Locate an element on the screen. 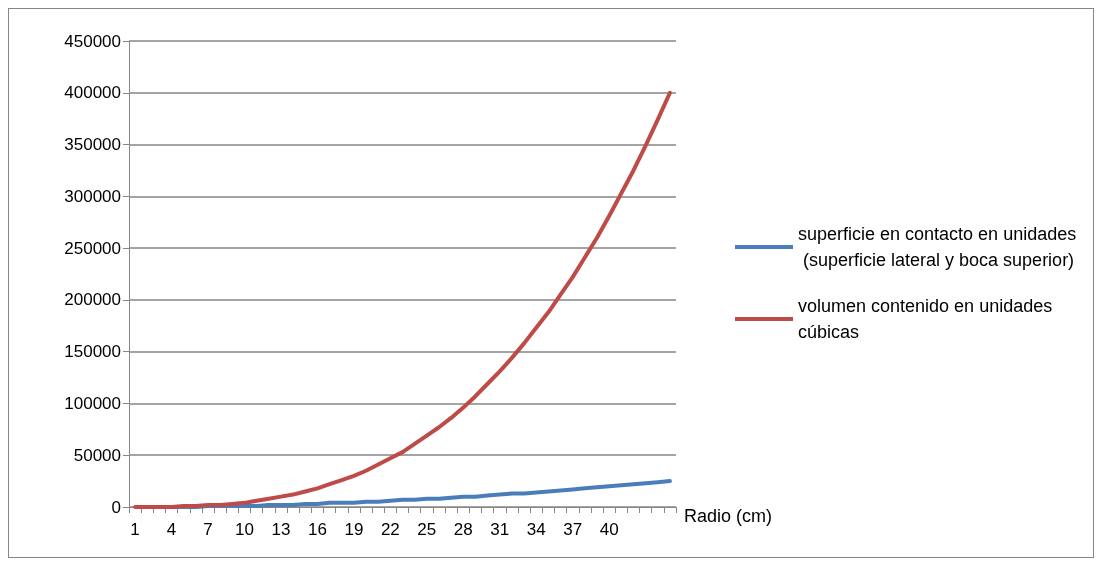 The image size is (1102, 568). x-tick-label: 4 is located at coordinates (171, 529).